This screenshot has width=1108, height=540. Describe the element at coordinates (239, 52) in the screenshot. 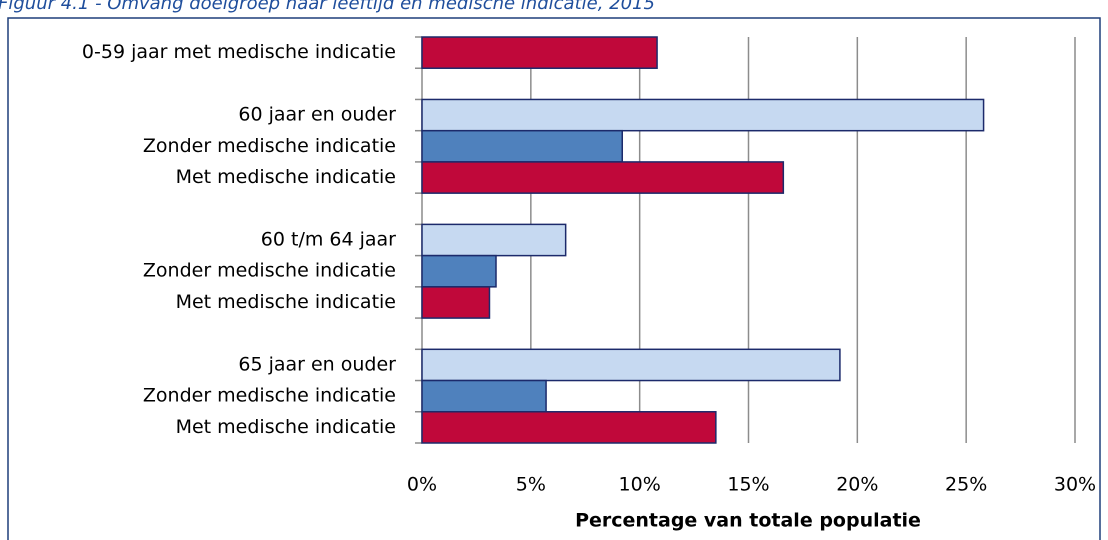

I see `y-tick-label: 0-59 jaar met medische indicatie` at that location.